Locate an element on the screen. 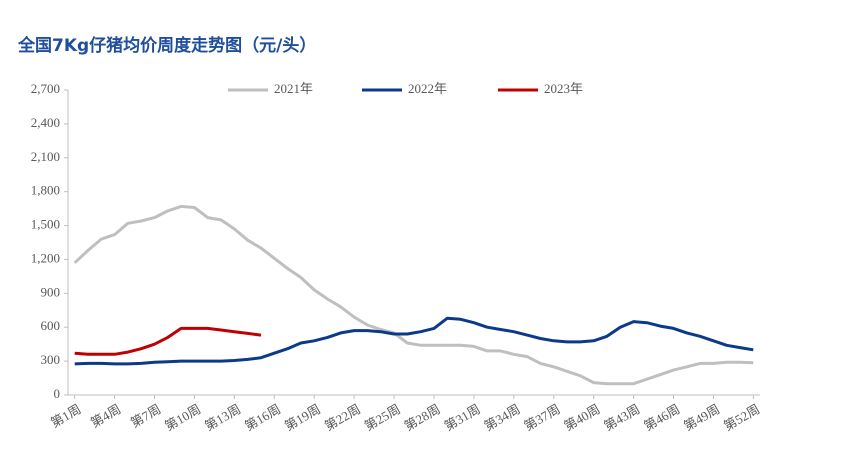 Image resolution: width=843 pixels, height=466 pixels. x-tick-label: 第10周 is located at coordinates (182, 417).